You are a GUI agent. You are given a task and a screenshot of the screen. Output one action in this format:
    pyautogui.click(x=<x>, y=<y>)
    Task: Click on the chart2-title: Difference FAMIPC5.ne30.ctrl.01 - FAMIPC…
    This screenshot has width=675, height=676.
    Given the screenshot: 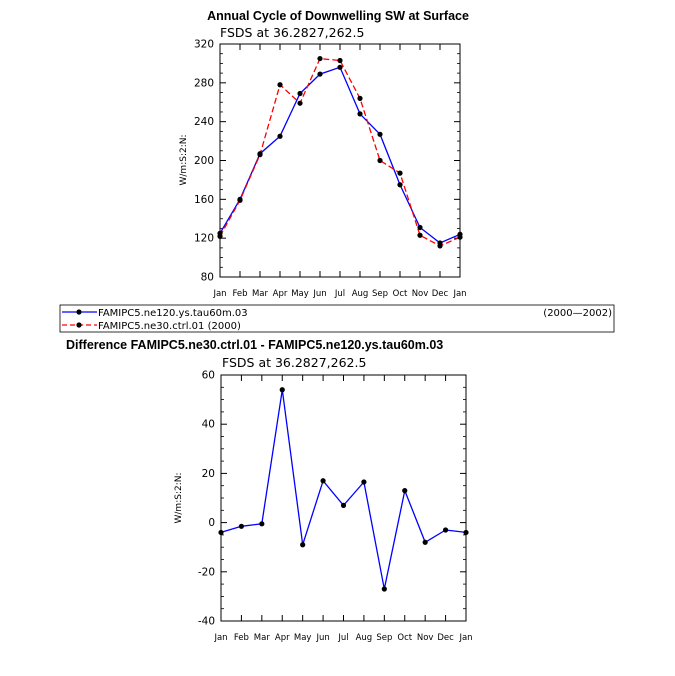 What is the action you would take?
    pyautogui.click(x=254, y=345)
    